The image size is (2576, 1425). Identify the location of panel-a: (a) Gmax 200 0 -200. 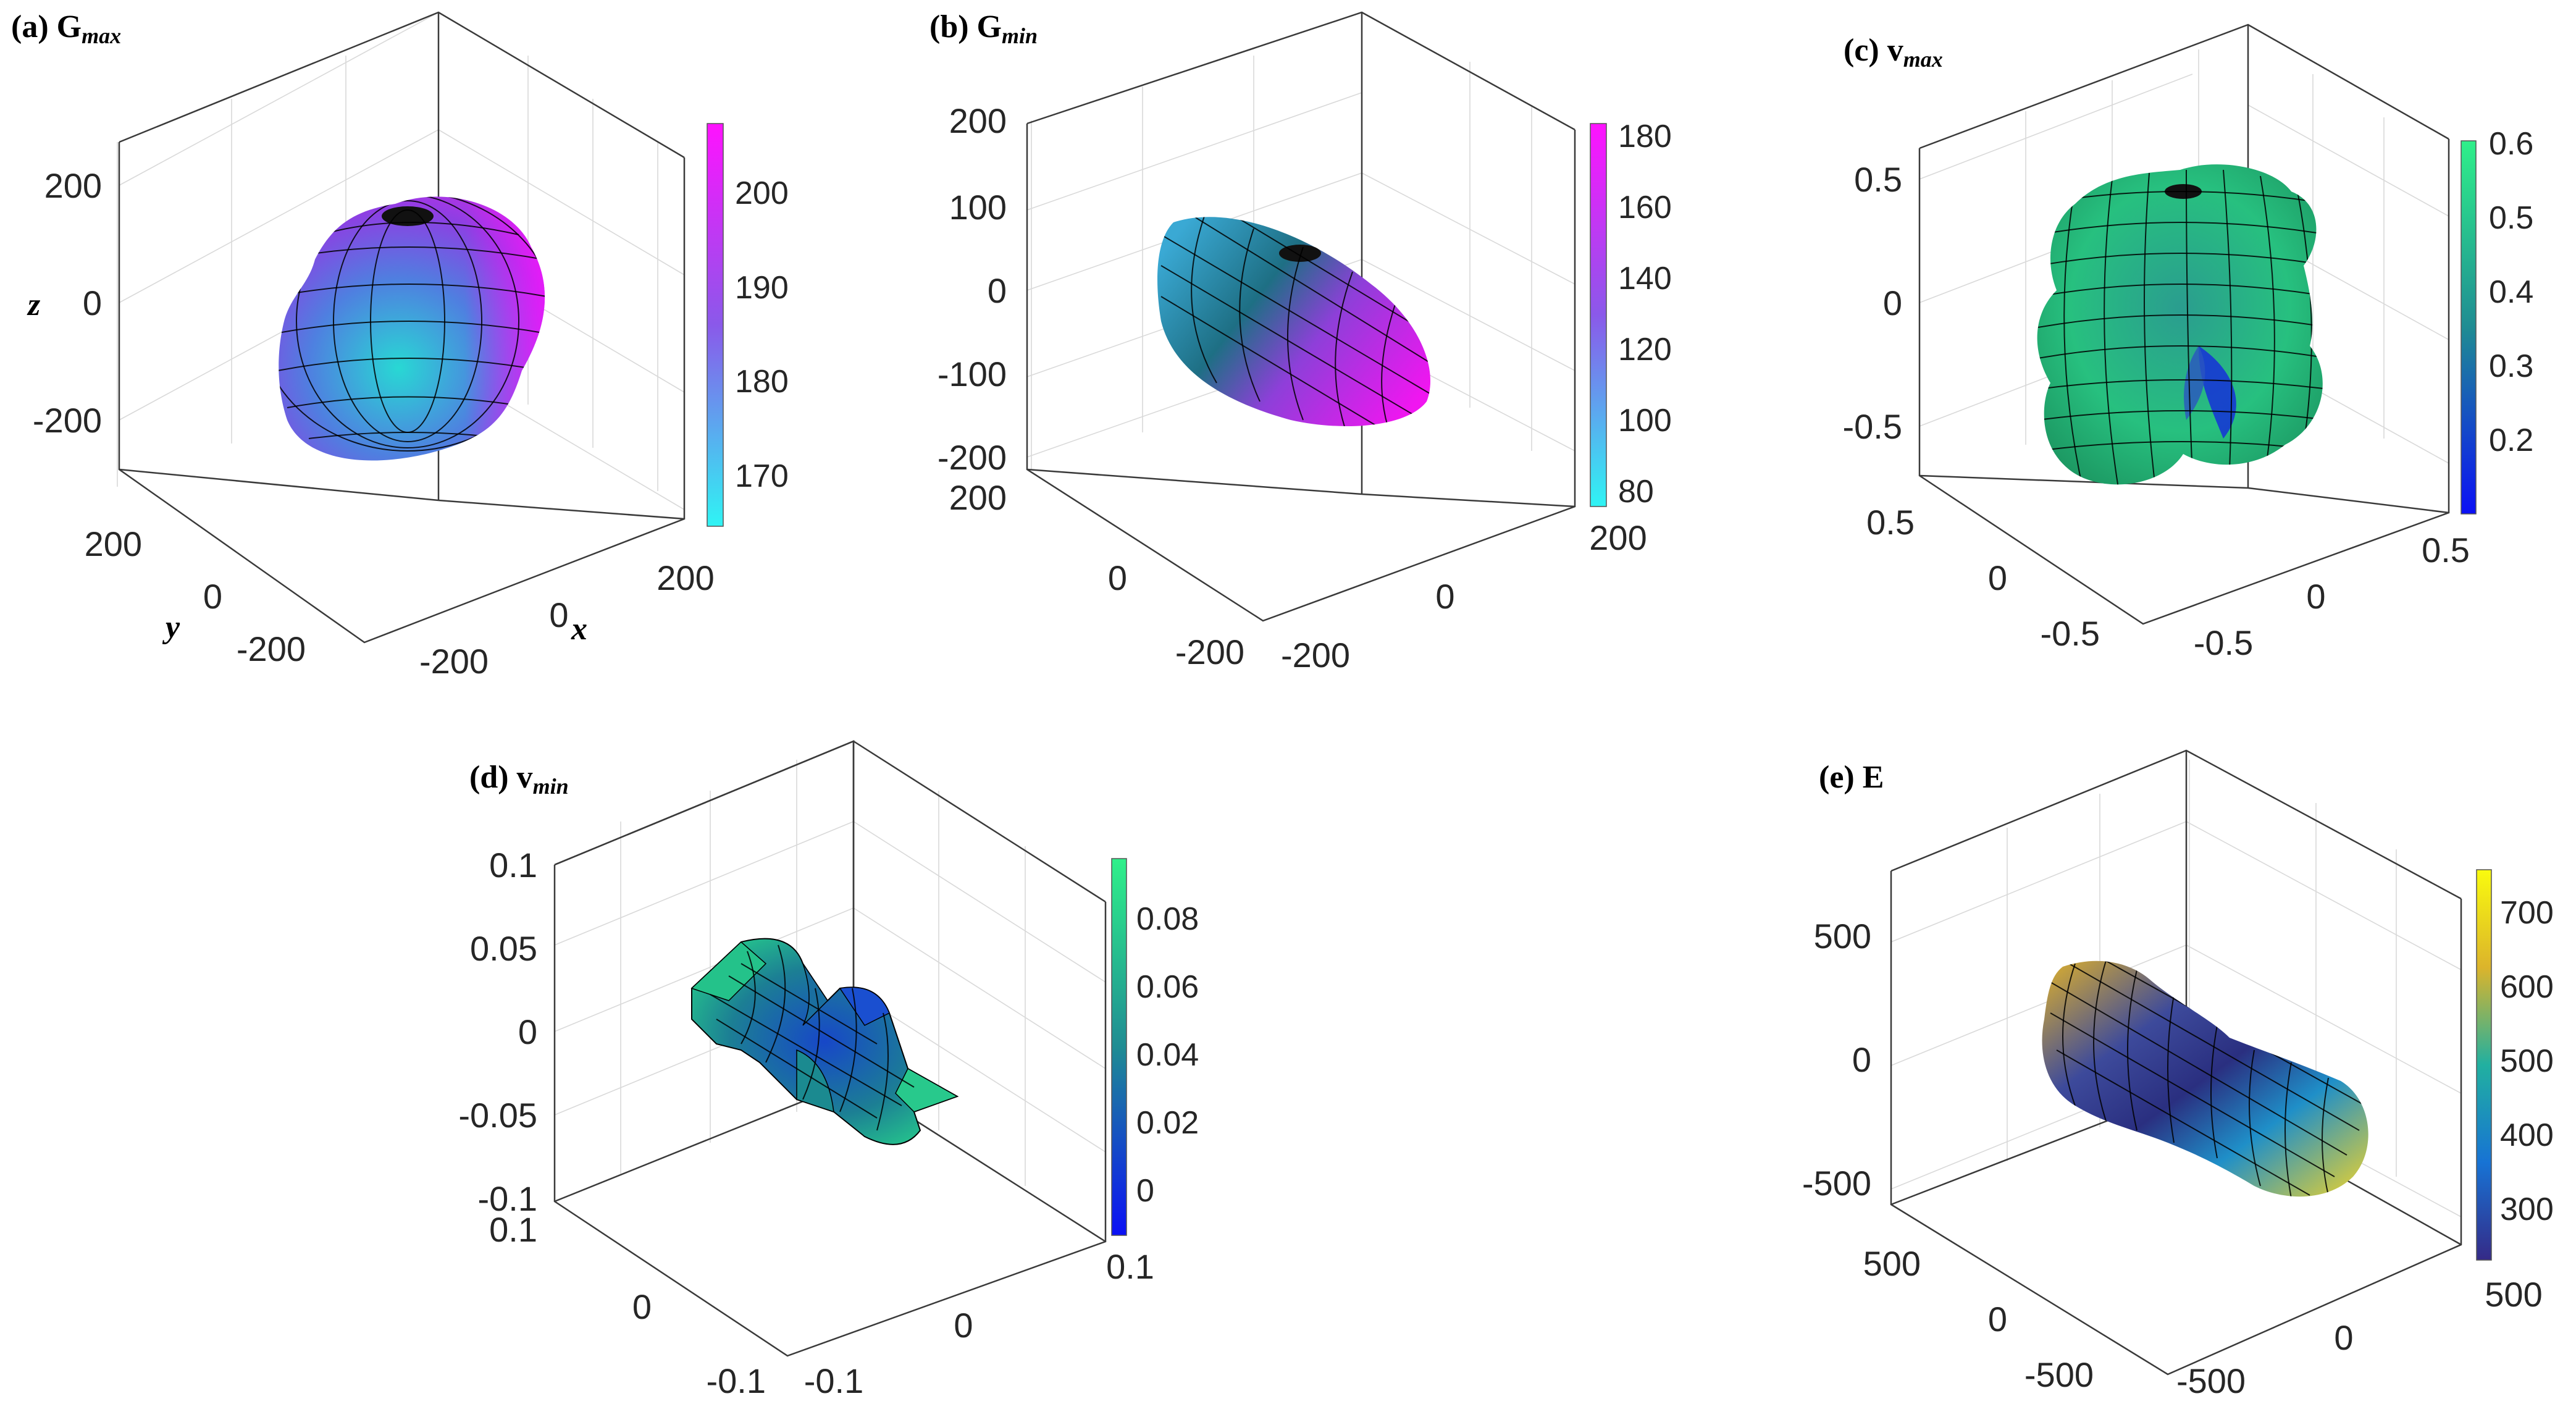
(400, 345).